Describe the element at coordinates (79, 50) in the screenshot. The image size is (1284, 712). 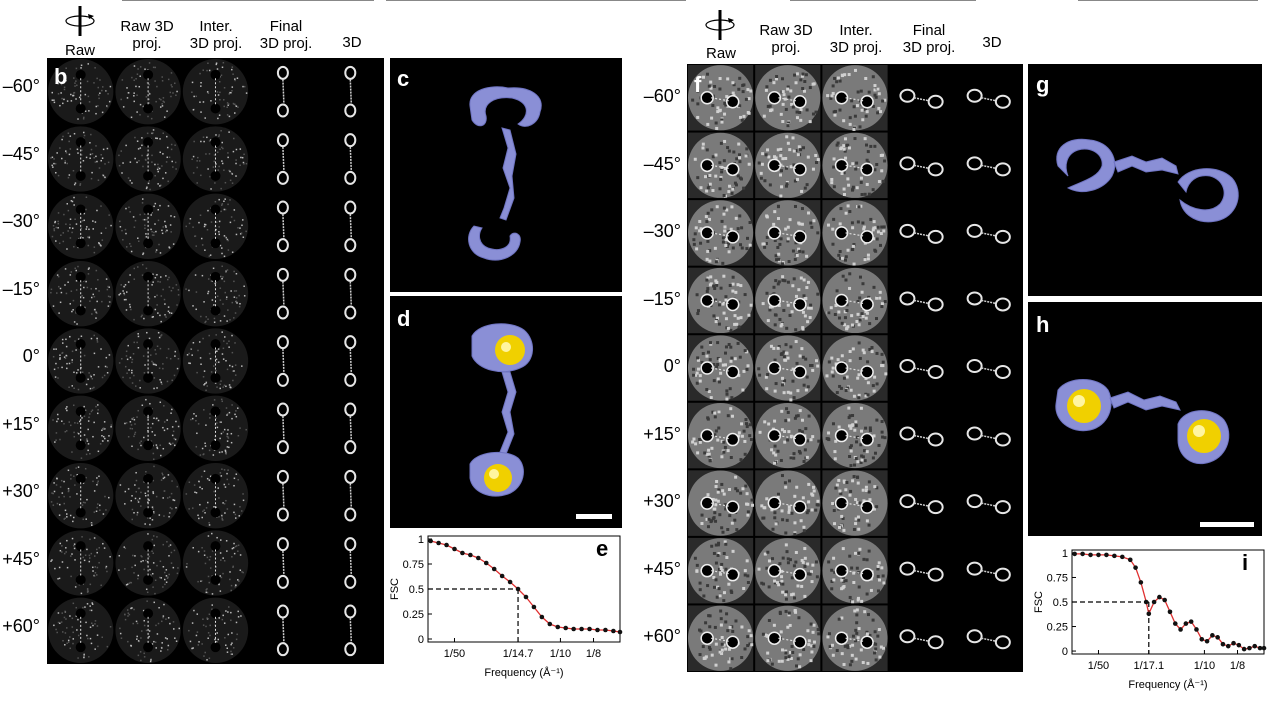
I see `header-raw-left: Raw` at that location.